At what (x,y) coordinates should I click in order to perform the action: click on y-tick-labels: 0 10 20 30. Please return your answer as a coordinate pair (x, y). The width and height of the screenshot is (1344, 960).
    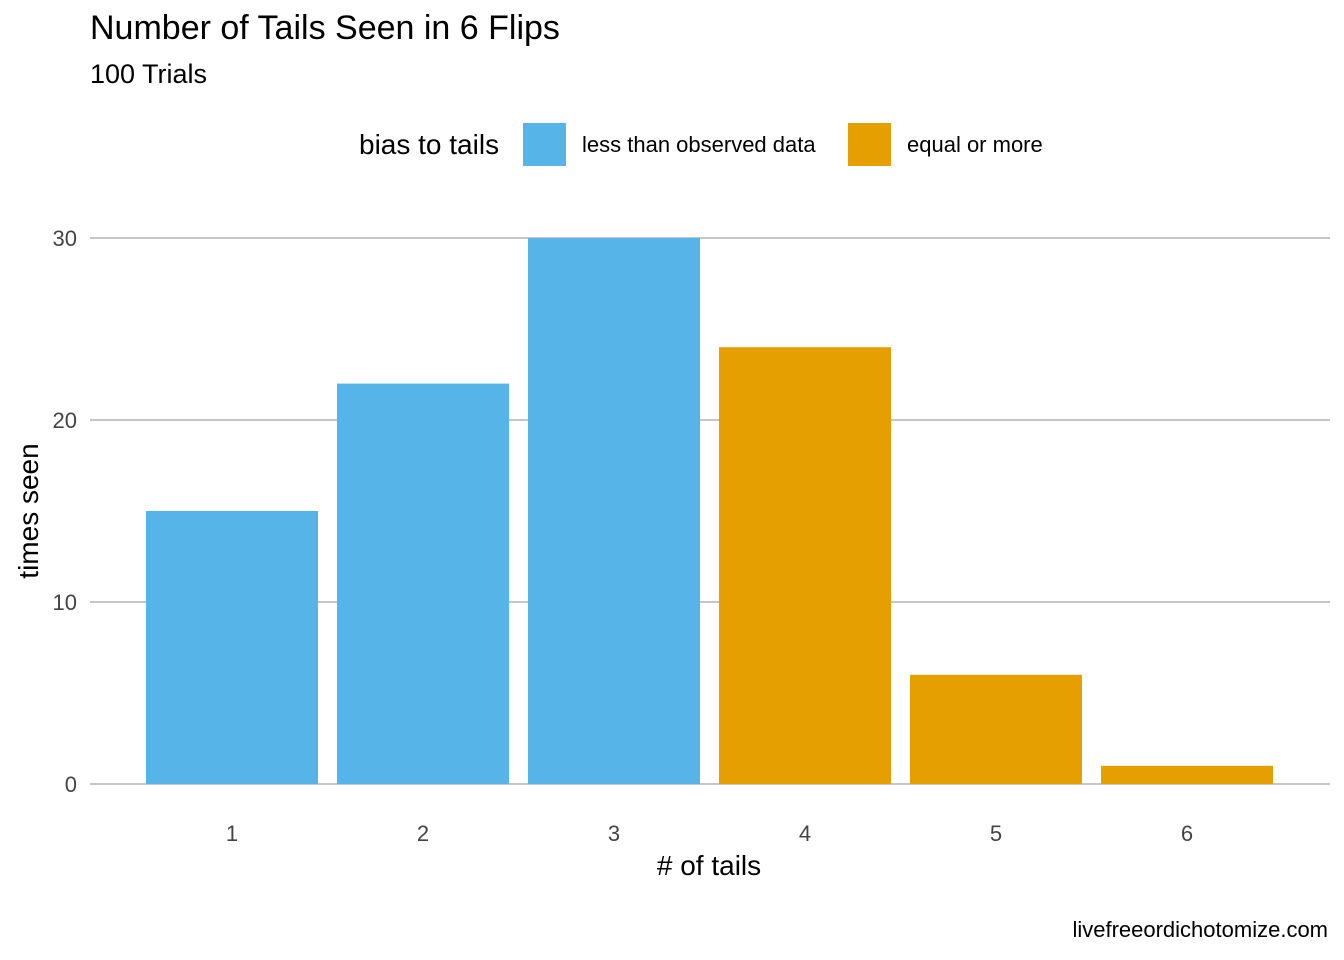
    Looking at the image, I should click on (65, 511).